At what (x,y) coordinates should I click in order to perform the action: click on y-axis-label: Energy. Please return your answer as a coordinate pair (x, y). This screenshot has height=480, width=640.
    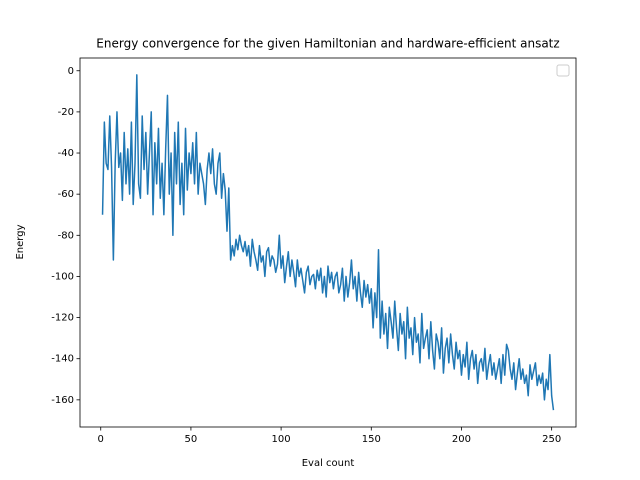
    Looking at the image, I should click on (20, 241).